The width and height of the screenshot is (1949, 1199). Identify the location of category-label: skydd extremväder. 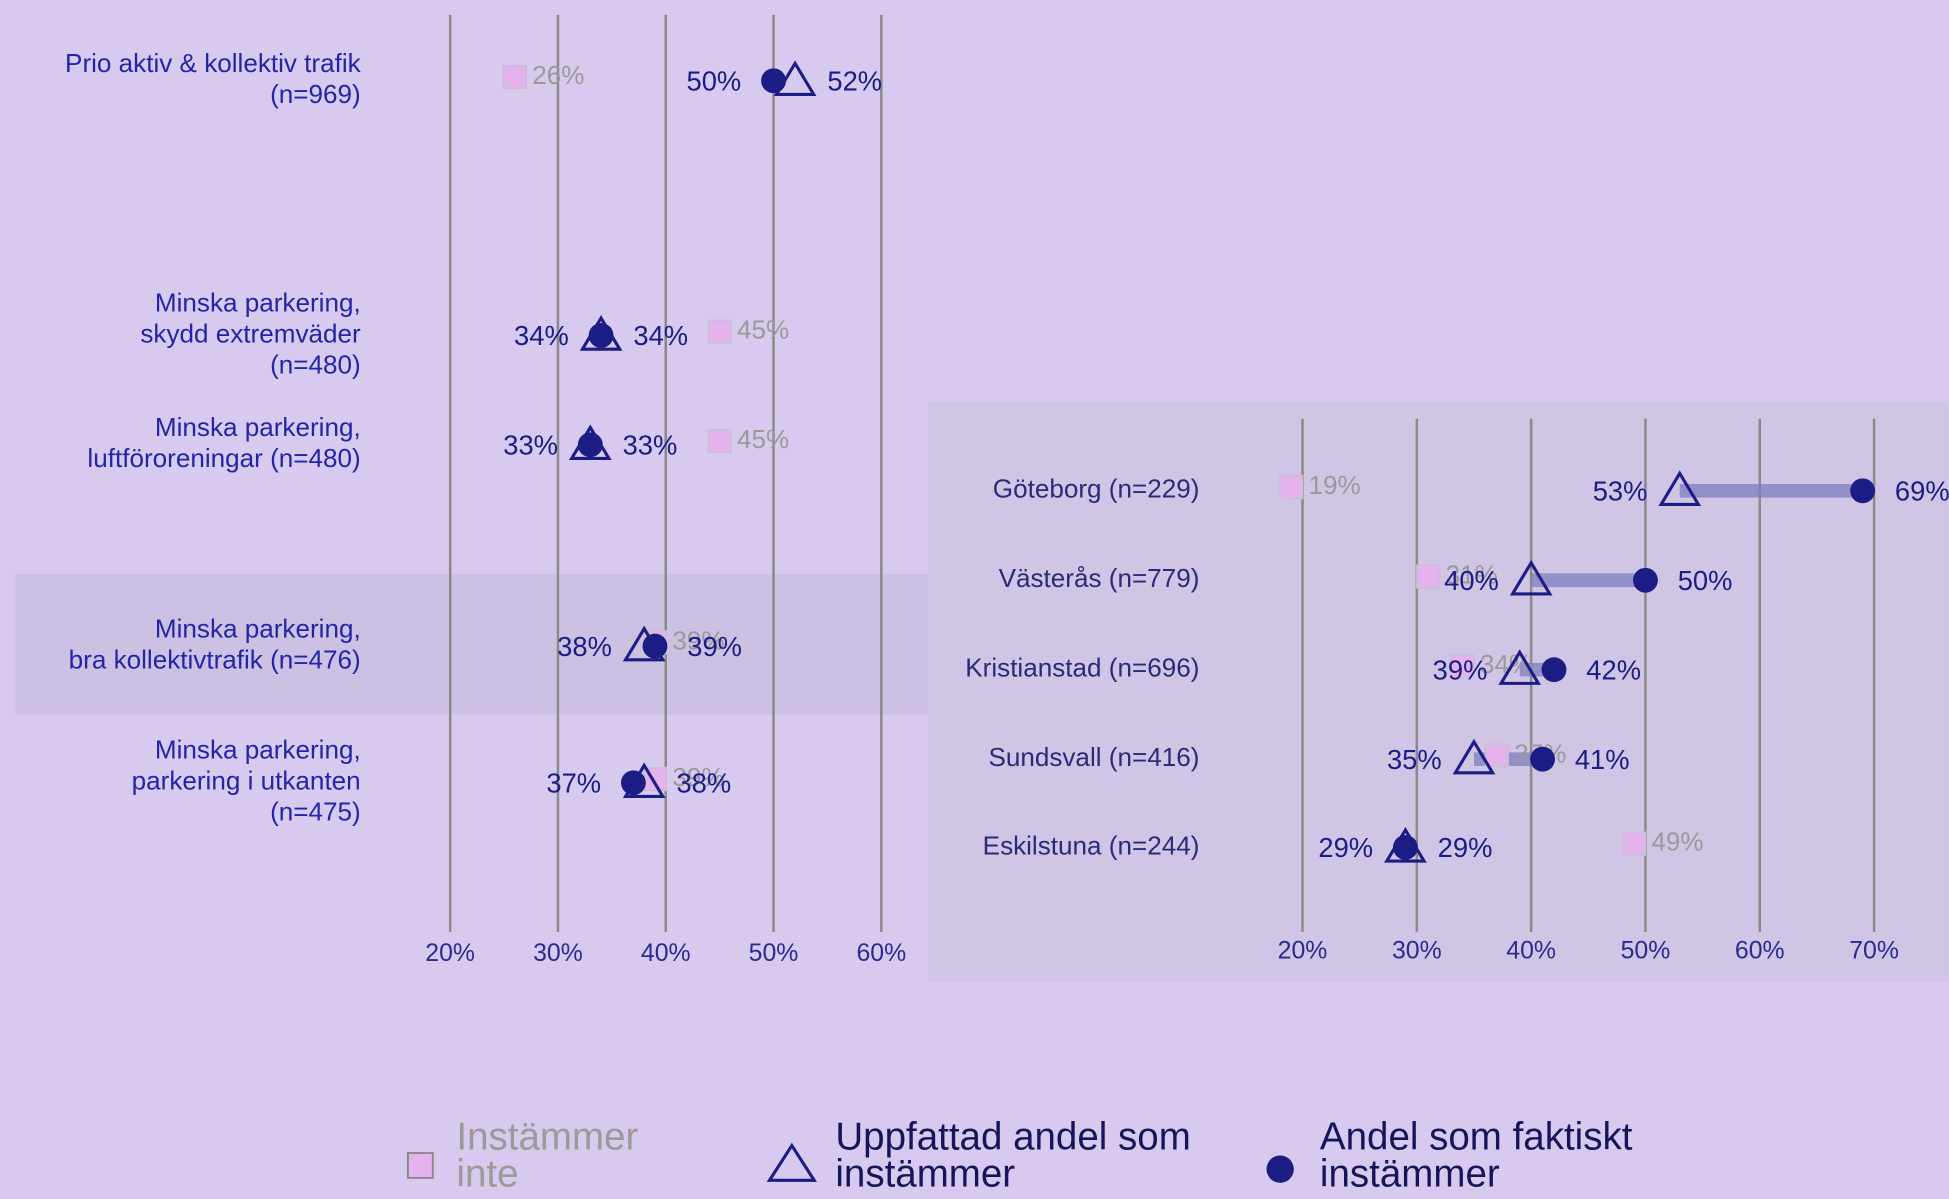
(250, 333).